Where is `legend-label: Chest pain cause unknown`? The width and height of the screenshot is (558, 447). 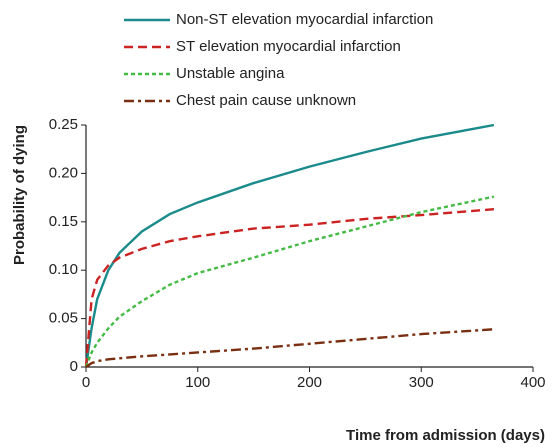 legend-label: Chest pain cause unknown is located at coordinates (266, 100).